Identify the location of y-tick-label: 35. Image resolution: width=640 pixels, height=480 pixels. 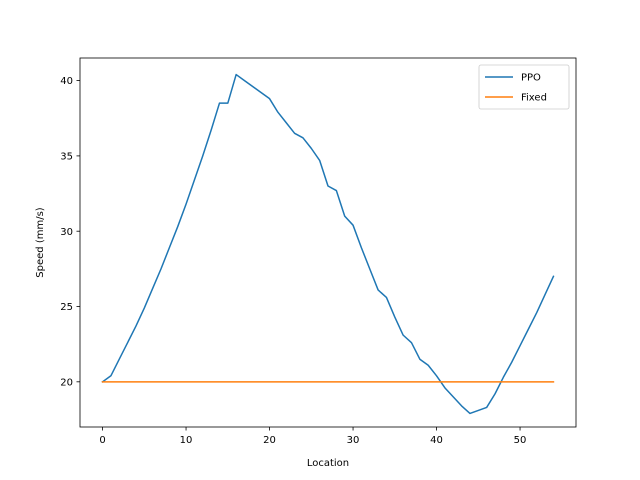
(66, 156).